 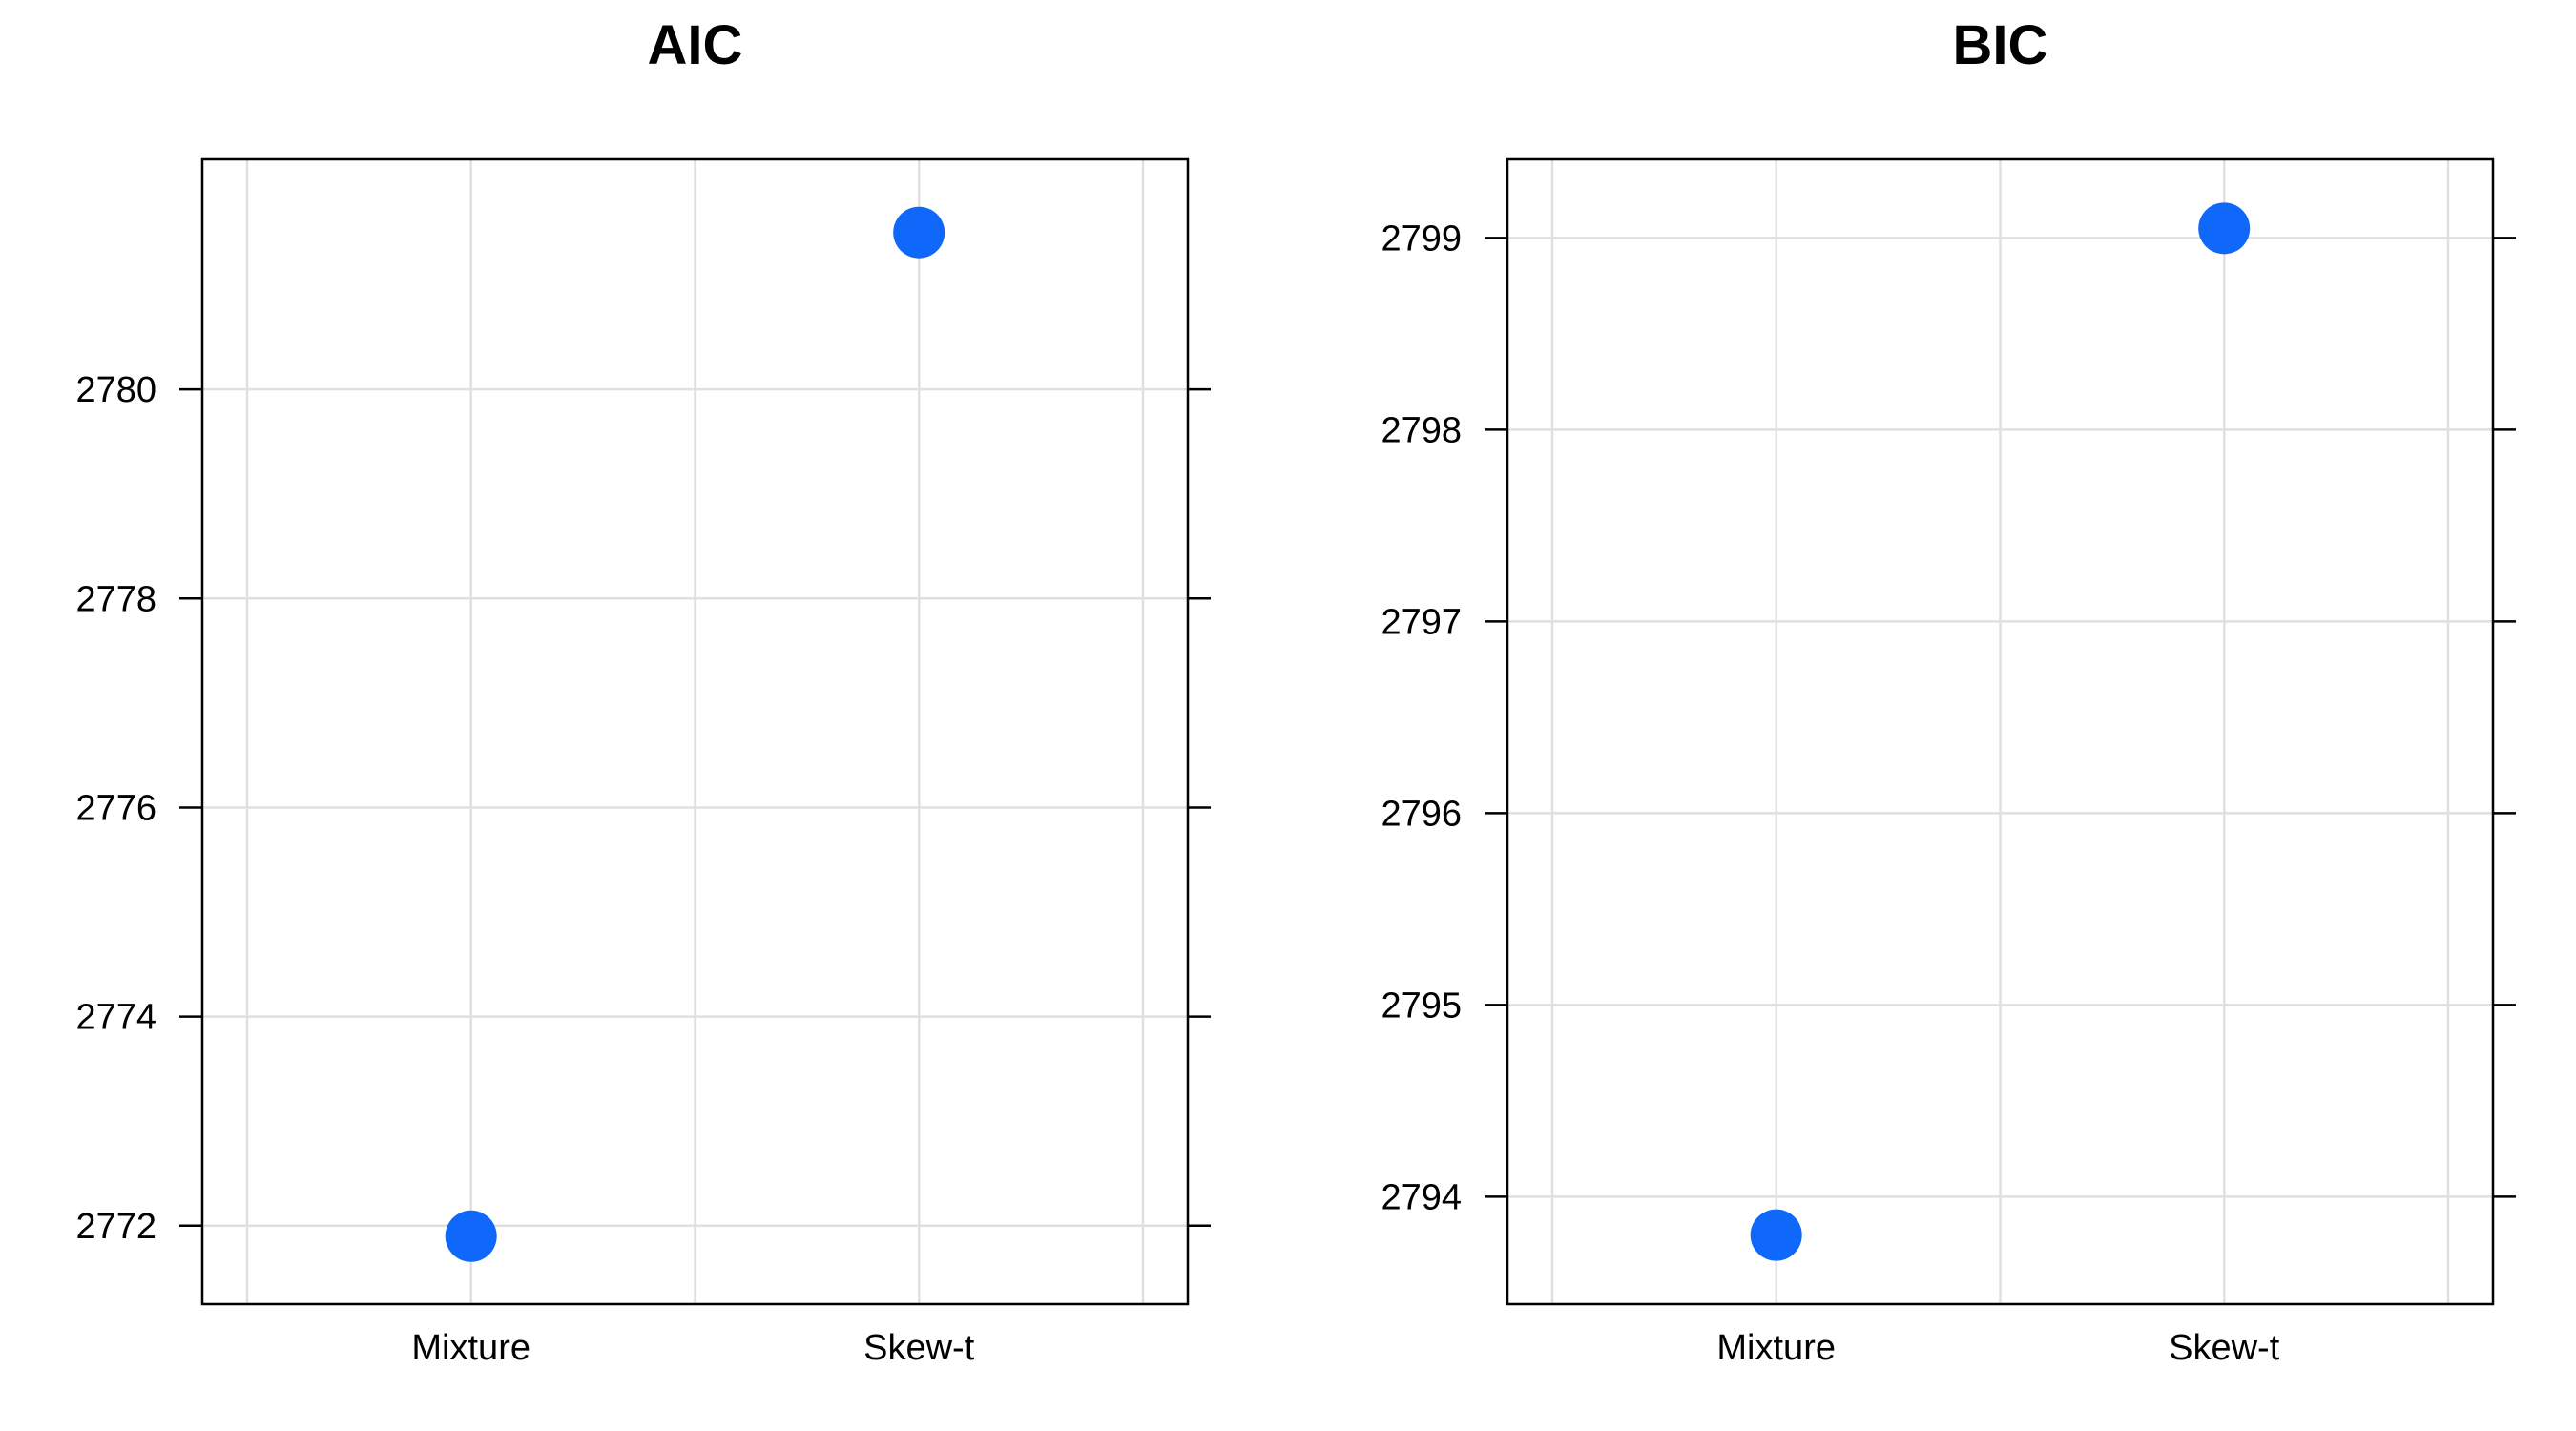 I want to click on bic-x-tick-label: Mixture, so click(x=1776, y=1348).